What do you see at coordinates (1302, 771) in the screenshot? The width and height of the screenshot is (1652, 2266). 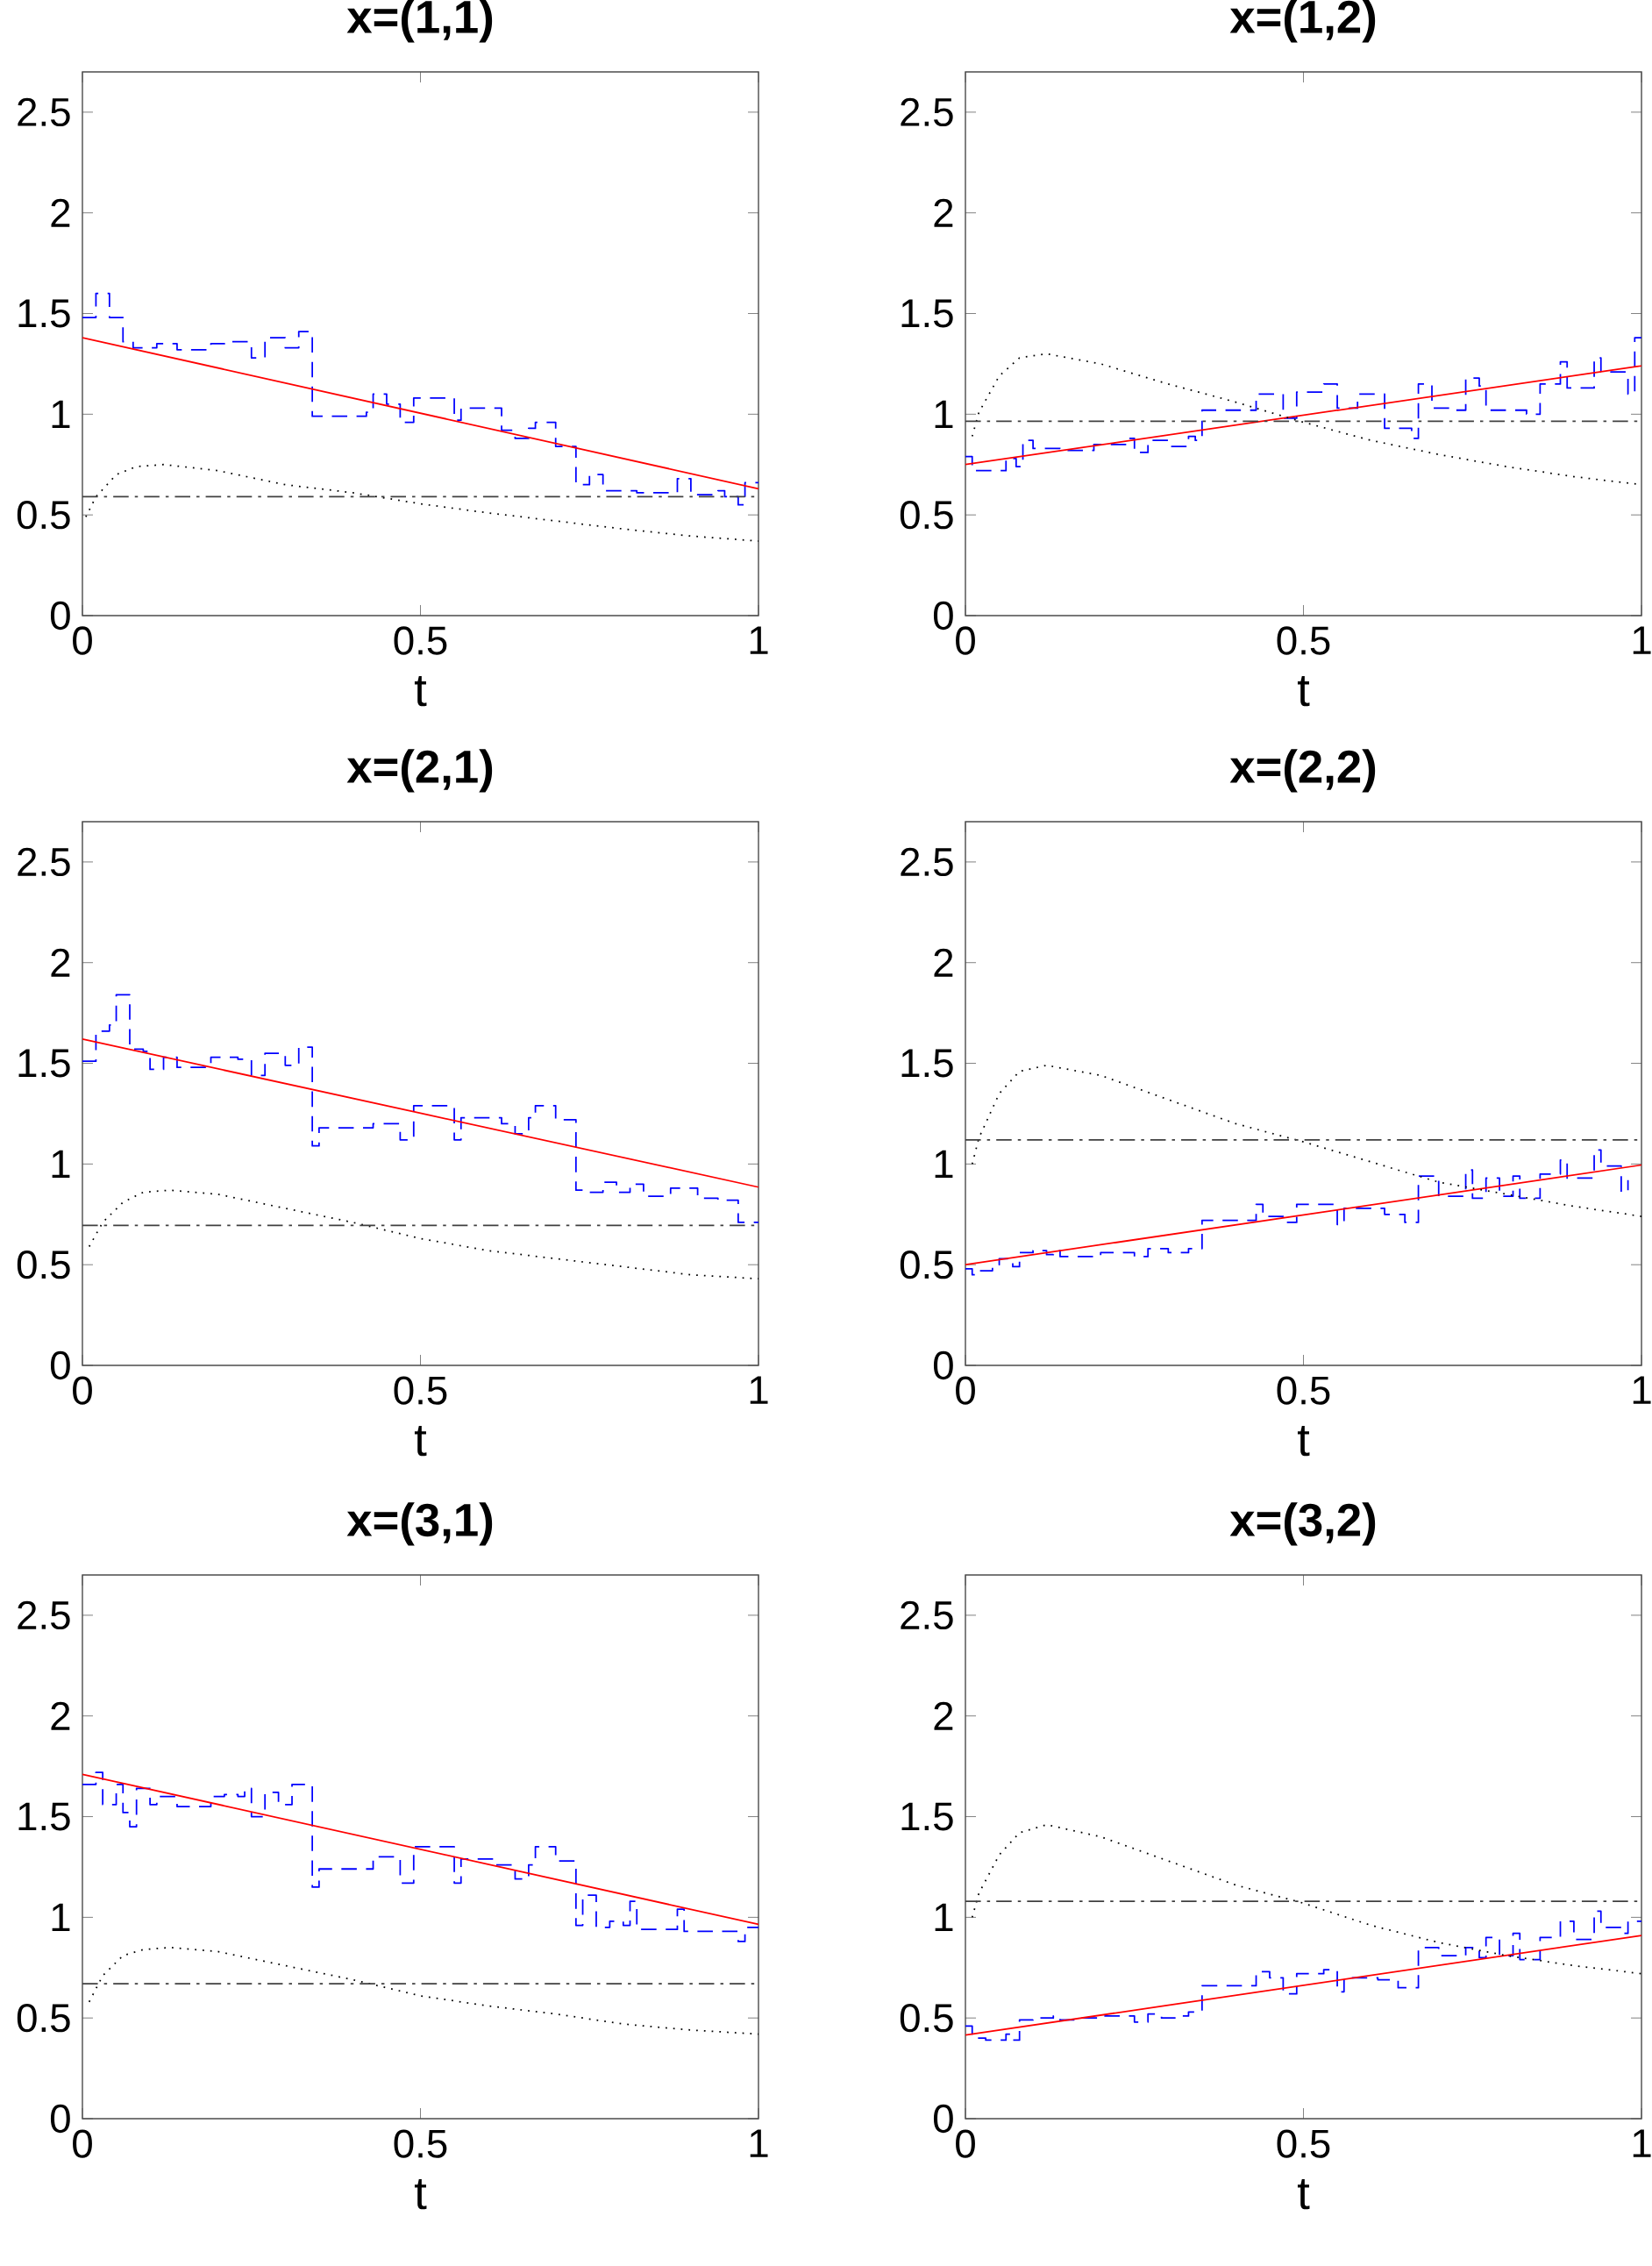 I see `chart-title: x=(2,2)` at bounding box center [1302, 771].